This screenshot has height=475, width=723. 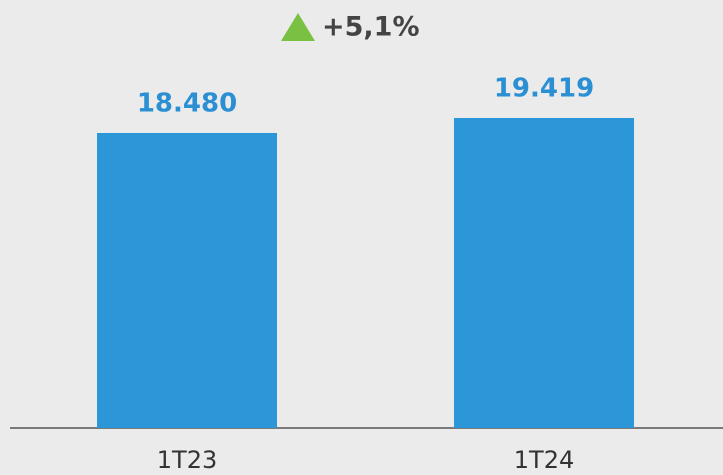 I want to click on growth-annotation: +5,1%, so click(x=371, y=27).